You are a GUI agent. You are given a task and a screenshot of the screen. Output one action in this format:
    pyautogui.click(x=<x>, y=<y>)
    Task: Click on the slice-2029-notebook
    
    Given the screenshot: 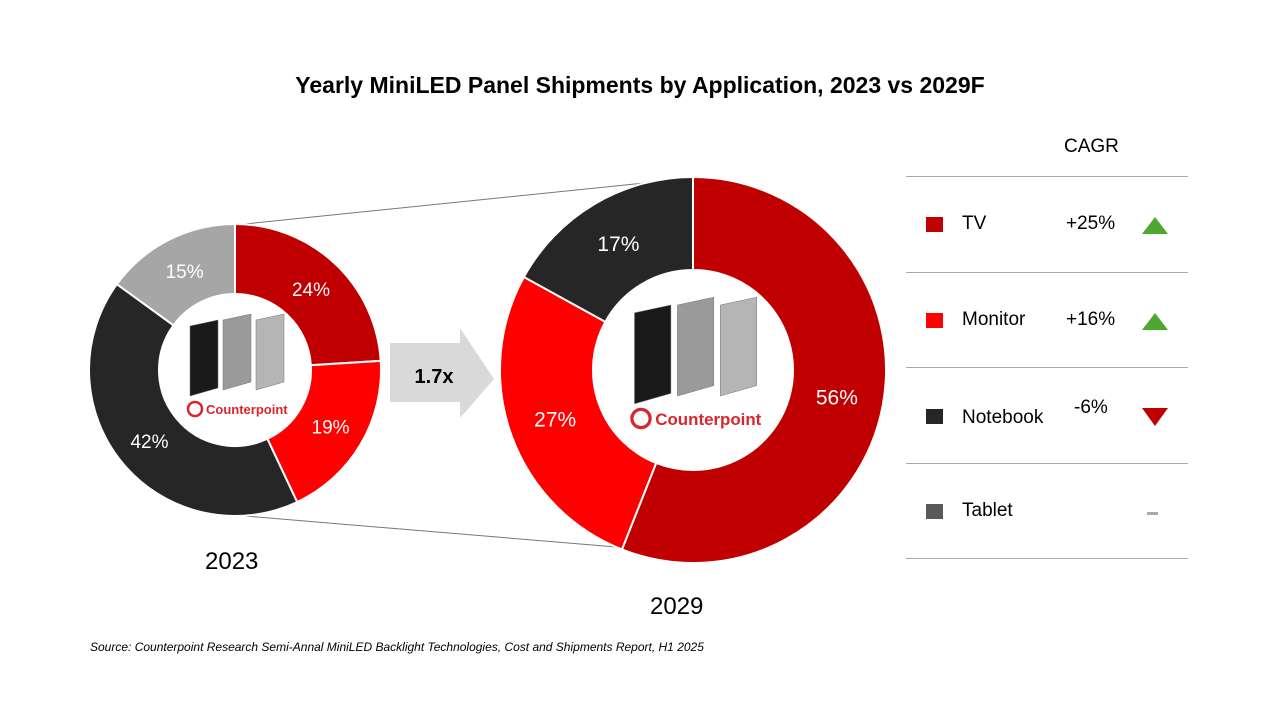 What is the action you would take?
    pyautogui.click(x=608, y=249)
    